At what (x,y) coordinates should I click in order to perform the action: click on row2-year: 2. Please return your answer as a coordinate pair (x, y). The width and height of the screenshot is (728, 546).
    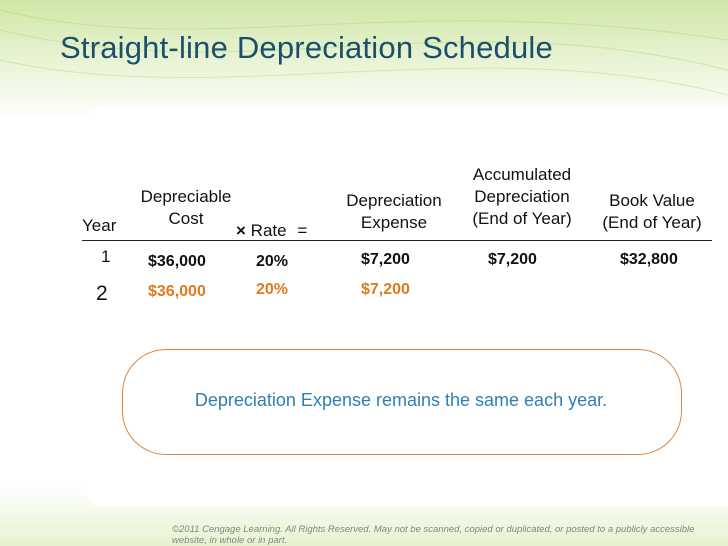
    Looking at the image, I should click on (102, 293).